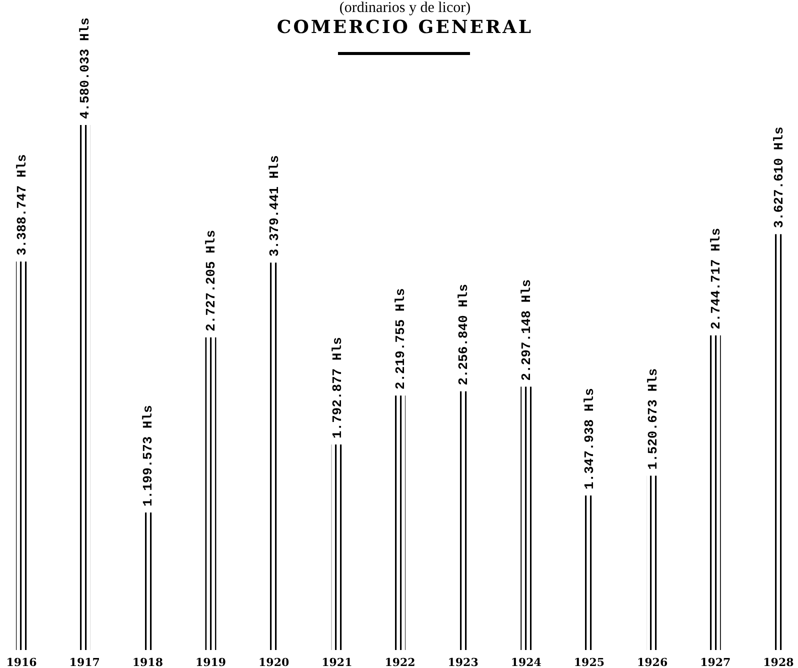 Image resolution: width=798 pixels, height=668 pixels. I want to click on data-label: 2.297.148 Hls, so click(526, 330).